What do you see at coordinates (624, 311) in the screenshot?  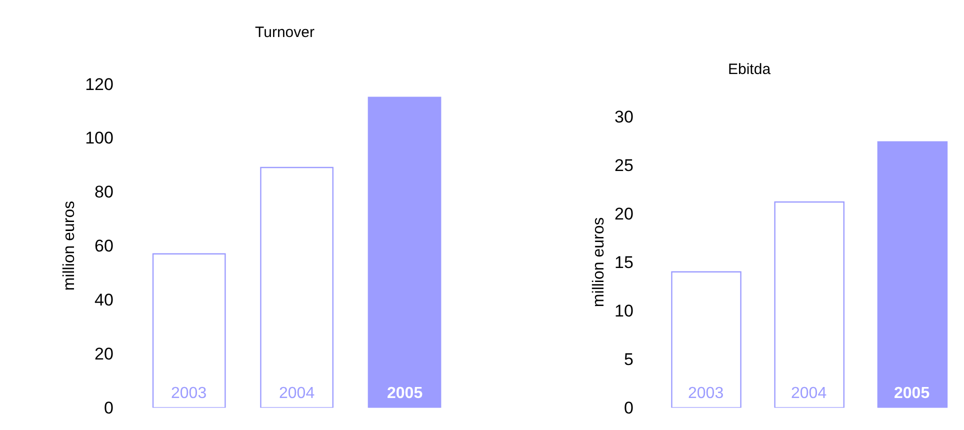 I see `y-tick-label: 10` at bounding box center [624, 311].